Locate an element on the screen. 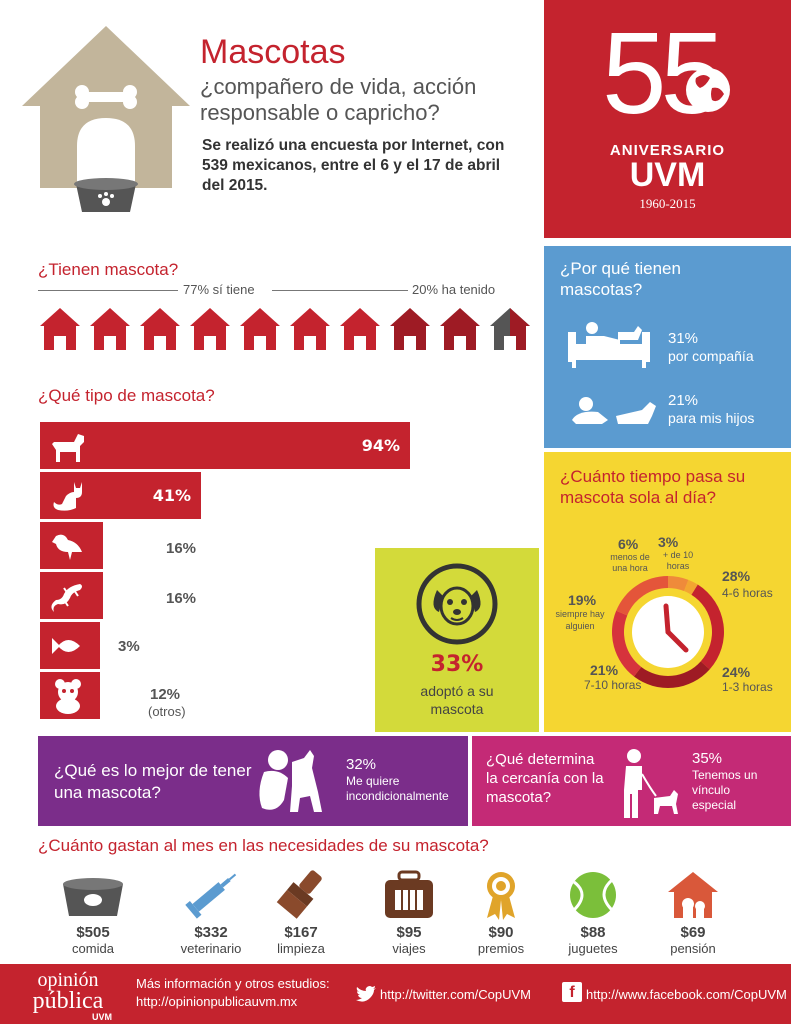 Image resolution: width=791 pixels, height=1024 pixels. syringe-icon is located at coordinates (211, 896).